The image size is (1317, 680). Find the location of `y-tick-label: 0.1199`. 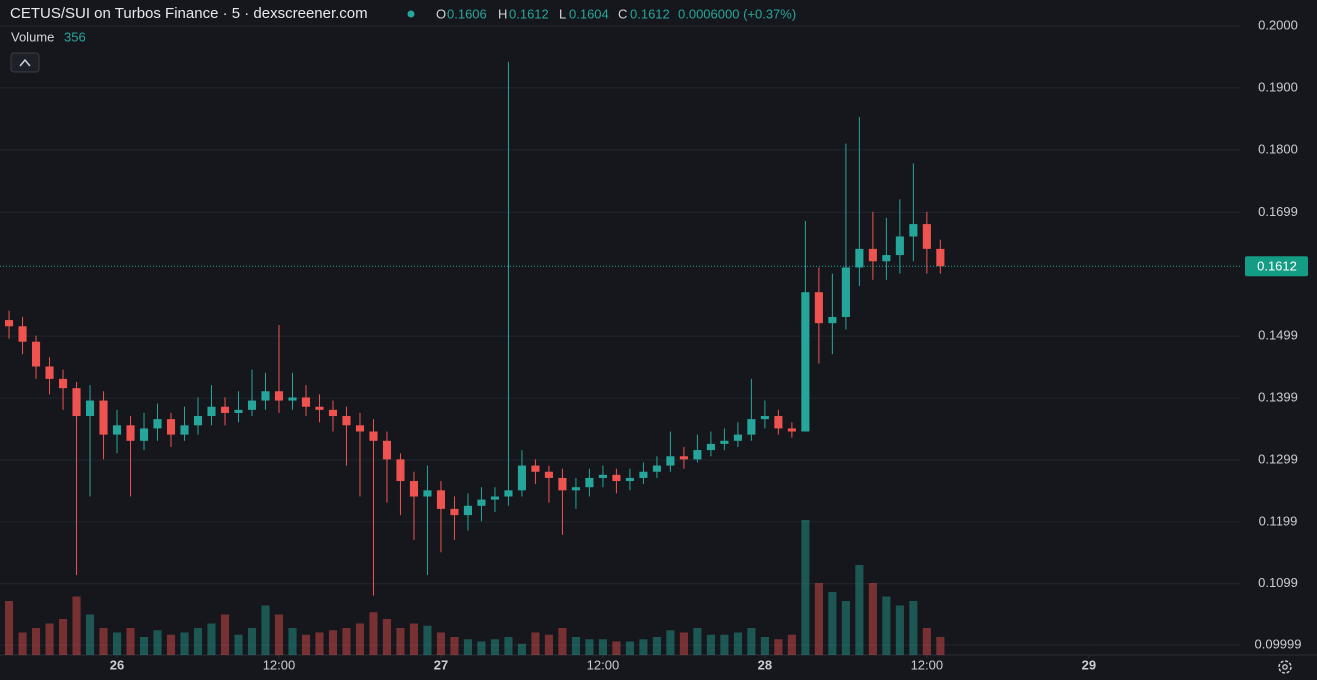

y-tick-label: 0.1199 is located at coordinates (1278, 520).